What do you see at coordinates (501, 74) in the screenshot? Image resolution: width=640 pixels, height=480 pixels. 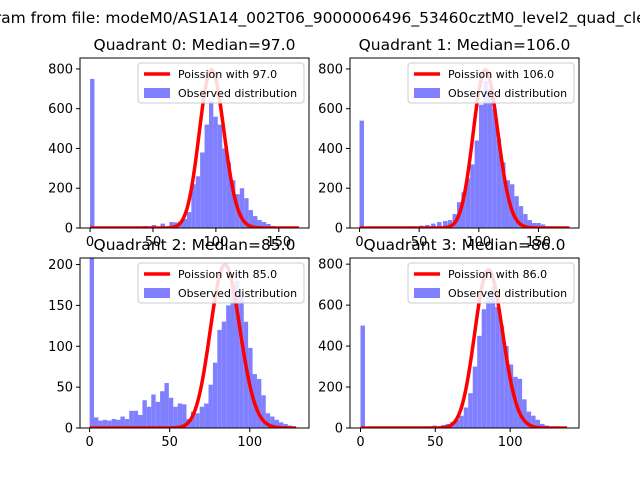 I see `legend-line-label: Poission with 106.0` at bounding box center [501, 74].